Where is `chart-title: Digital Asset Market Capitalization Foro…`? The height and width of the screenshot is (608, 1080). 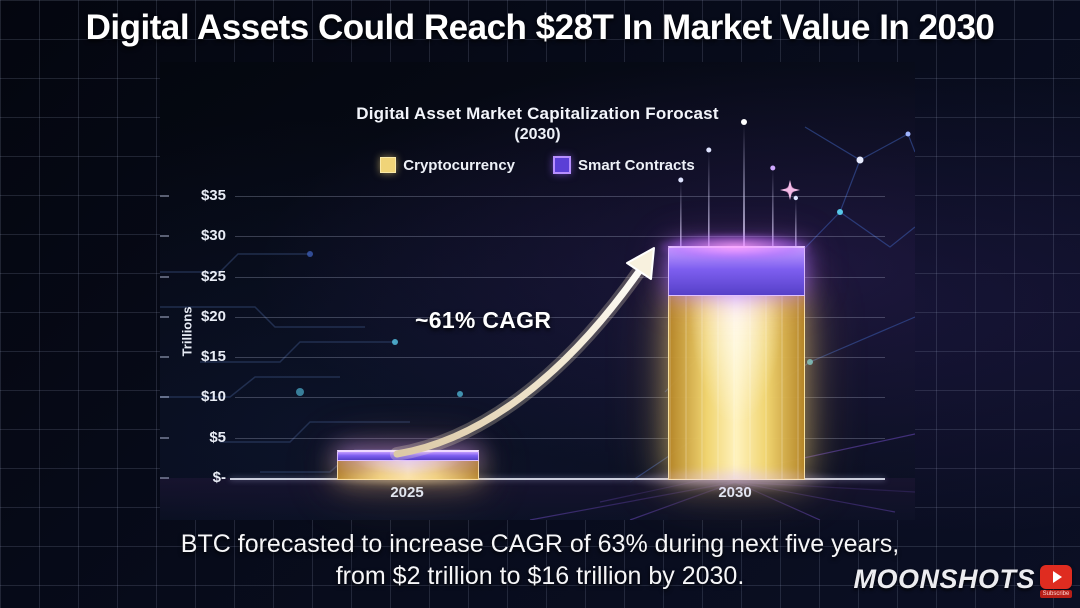
chart-title: Digital Asset Market Capitalization Foro… is located at coordinates (537, 113).